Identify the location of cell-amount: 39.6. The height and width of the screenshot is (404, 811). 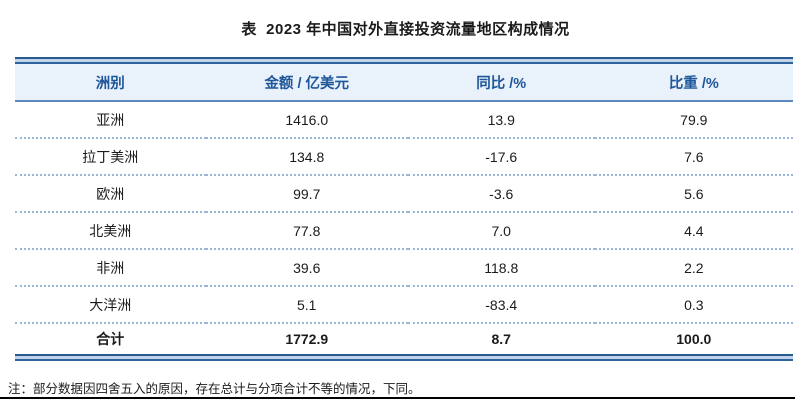
(306, 268).